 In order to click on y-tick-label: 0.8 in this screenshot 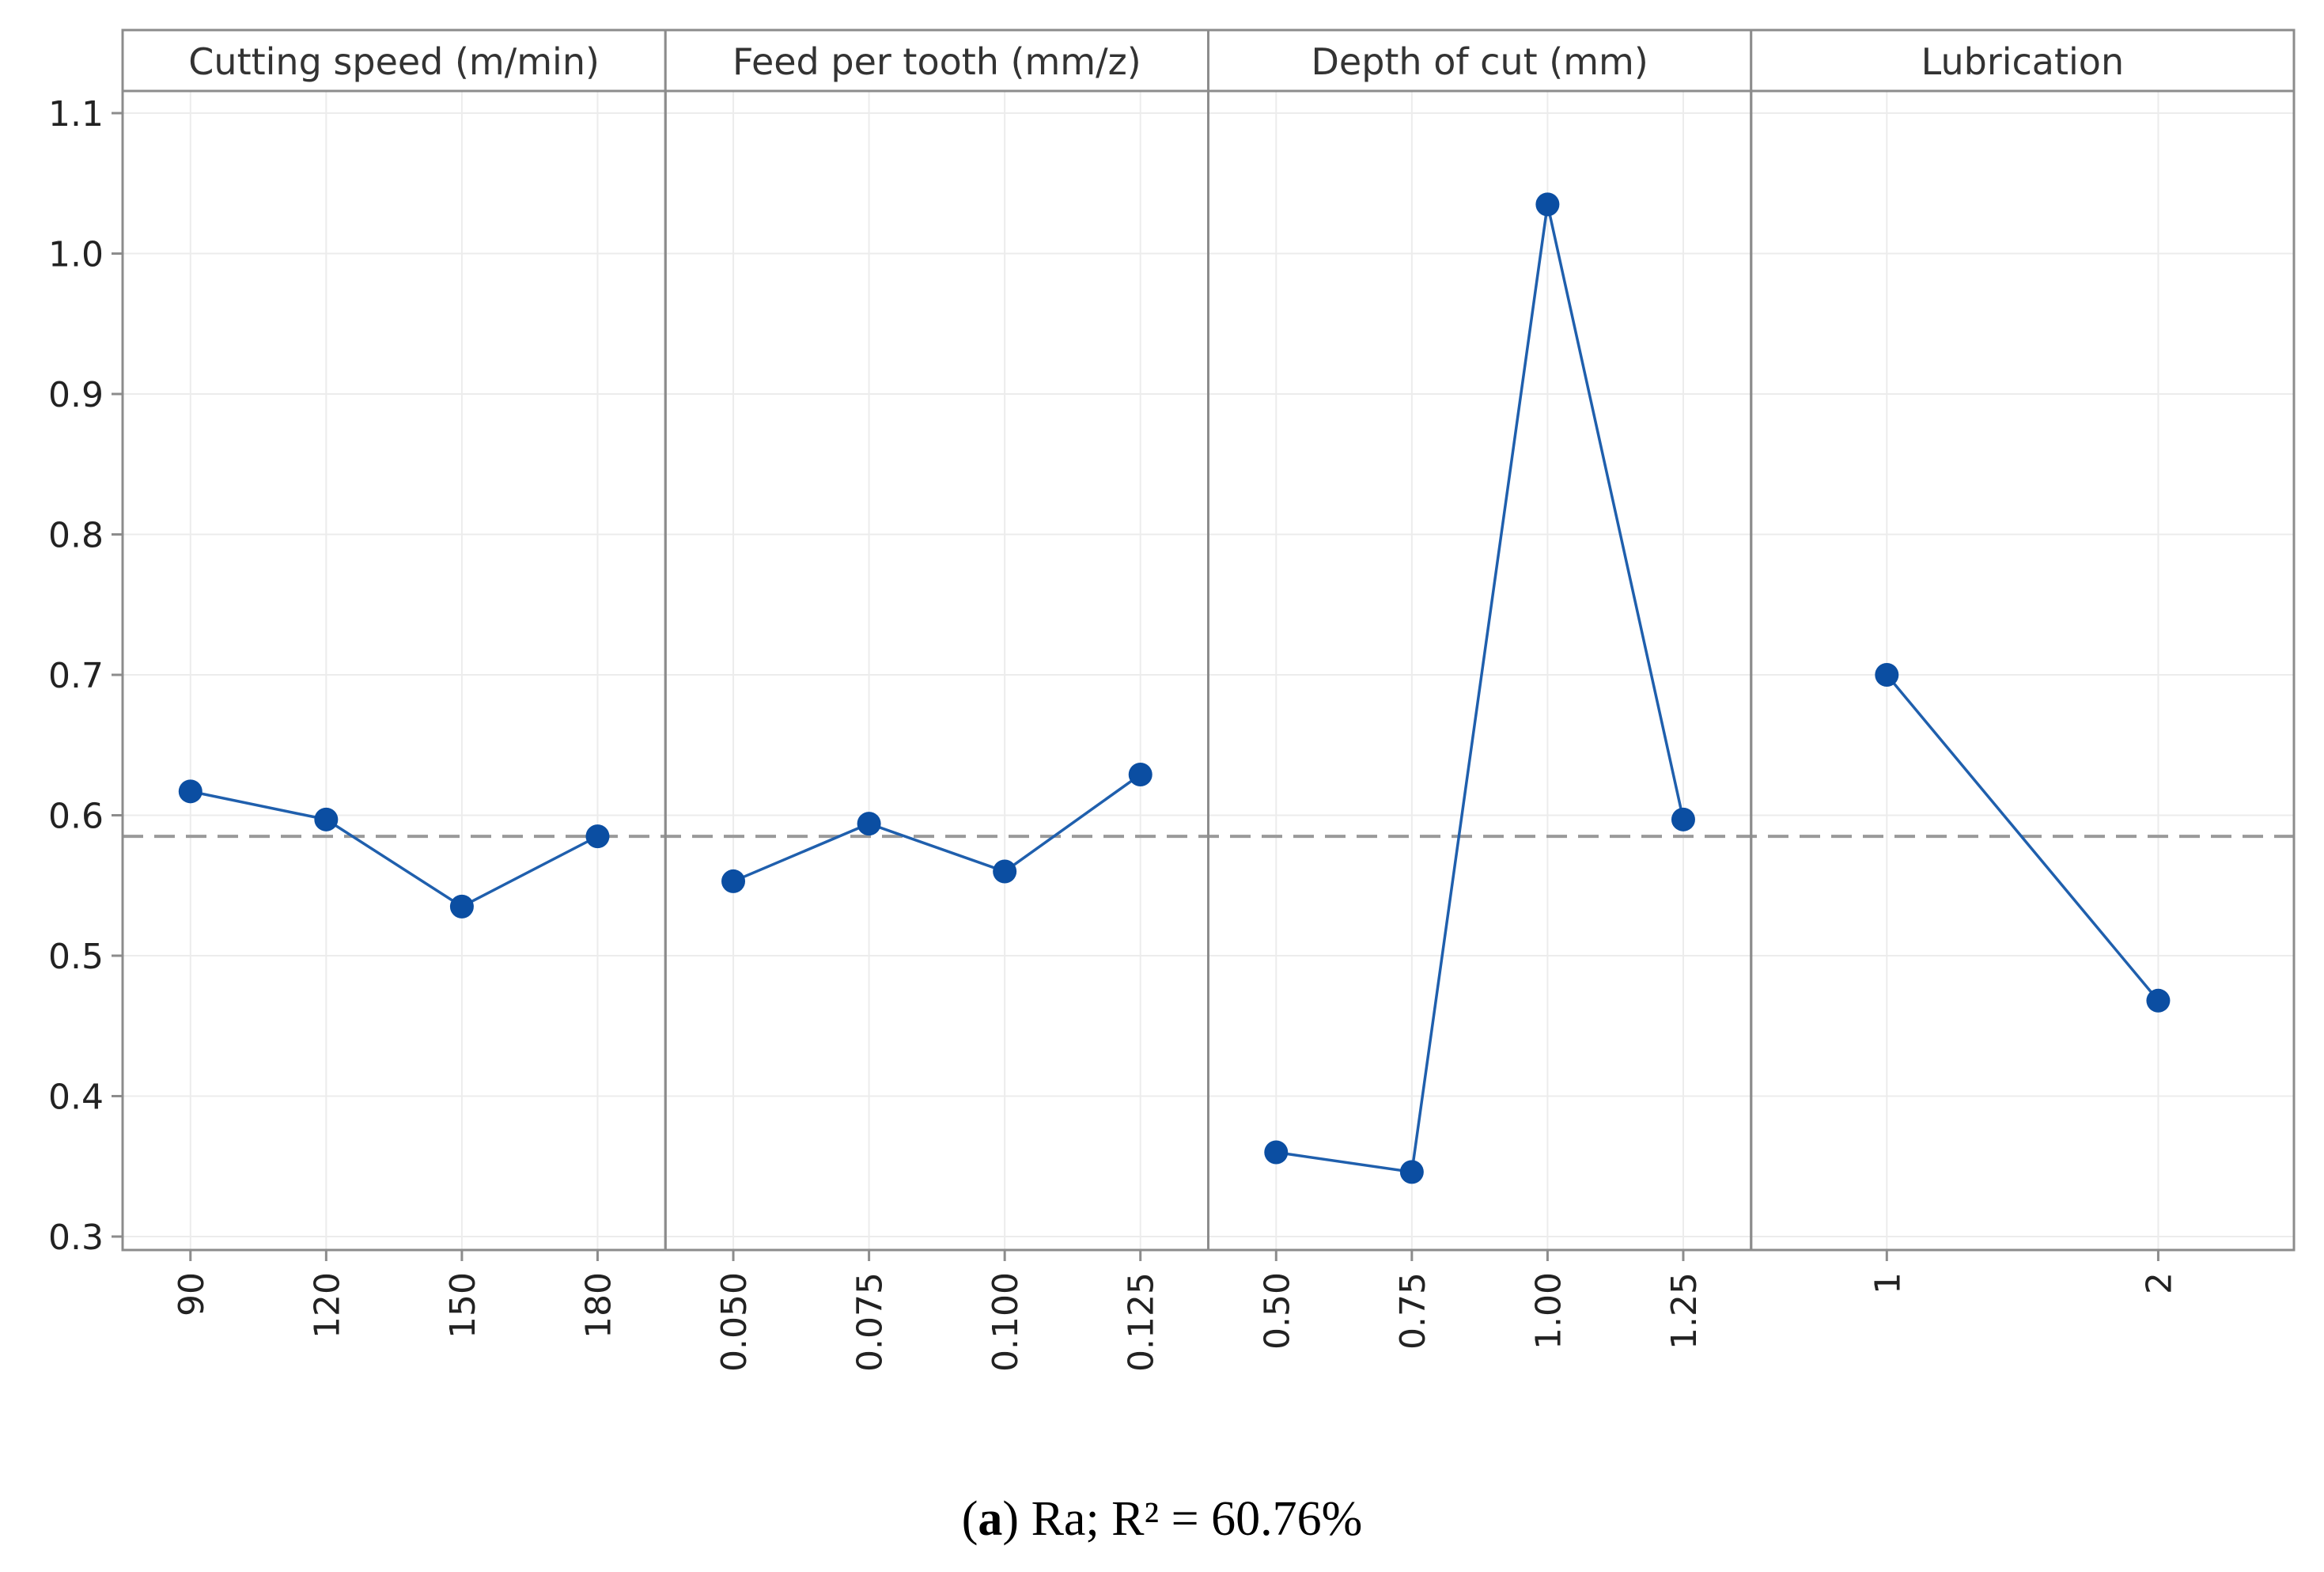, I will do `click(76, 536)`.